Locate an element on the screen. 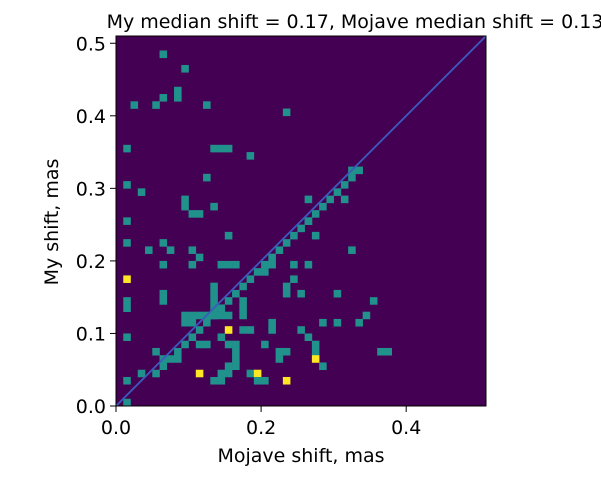 Image resolution: width=601 pixels, height=477 pixels. y-tick-label: 0.0 is located at coordinates (91, 407).